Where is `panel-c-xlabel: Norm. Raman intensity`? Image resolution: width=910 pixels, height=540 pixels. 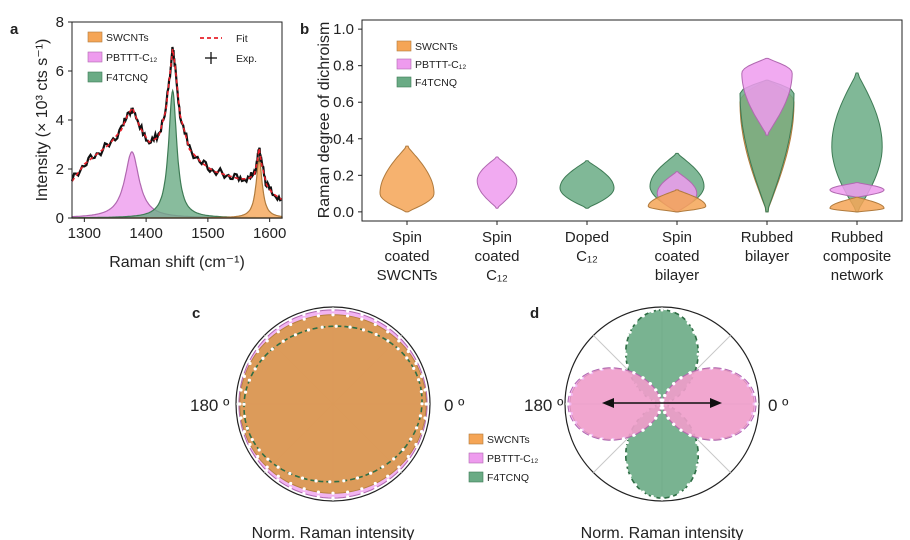 panel-c-xlabel: Norm. Raman intensity is located at coordinates (333, 532).